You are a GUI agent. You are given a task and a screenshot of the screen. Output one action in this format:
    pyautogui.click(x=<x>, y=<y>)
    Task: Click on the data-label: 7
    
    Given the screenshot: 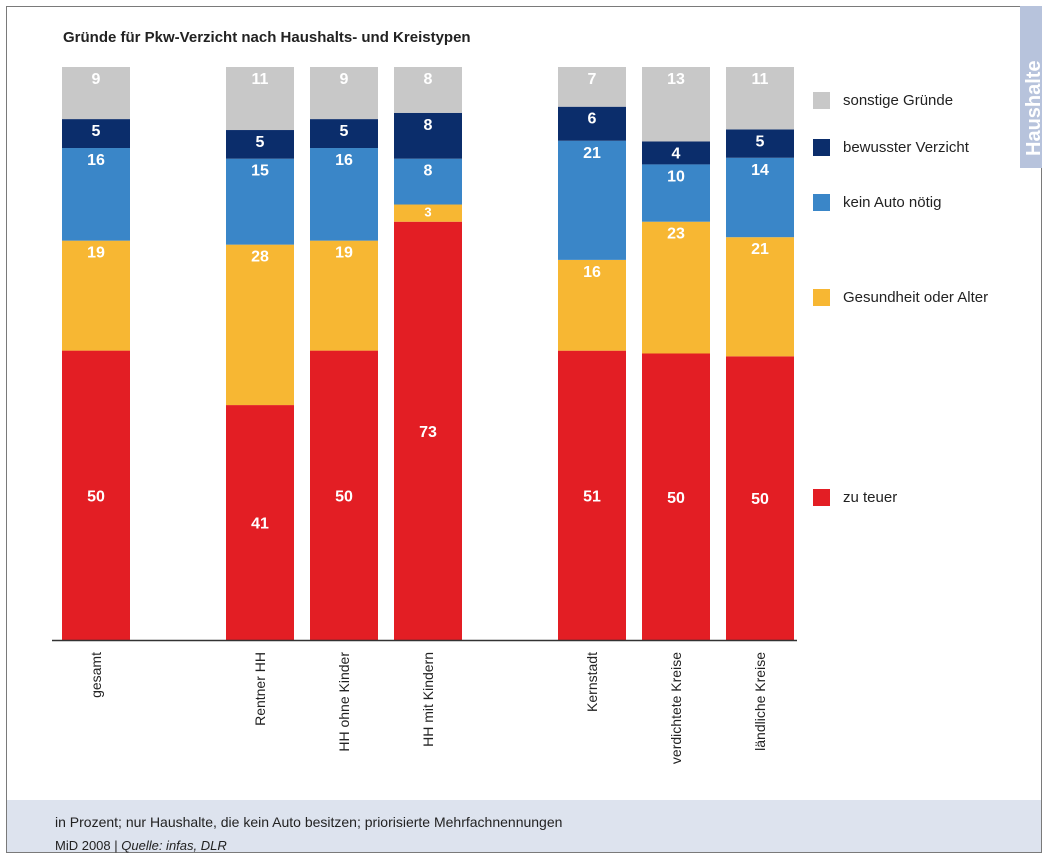 What is the action you would take?
    pyautogui.click(x=592, y=79)
    